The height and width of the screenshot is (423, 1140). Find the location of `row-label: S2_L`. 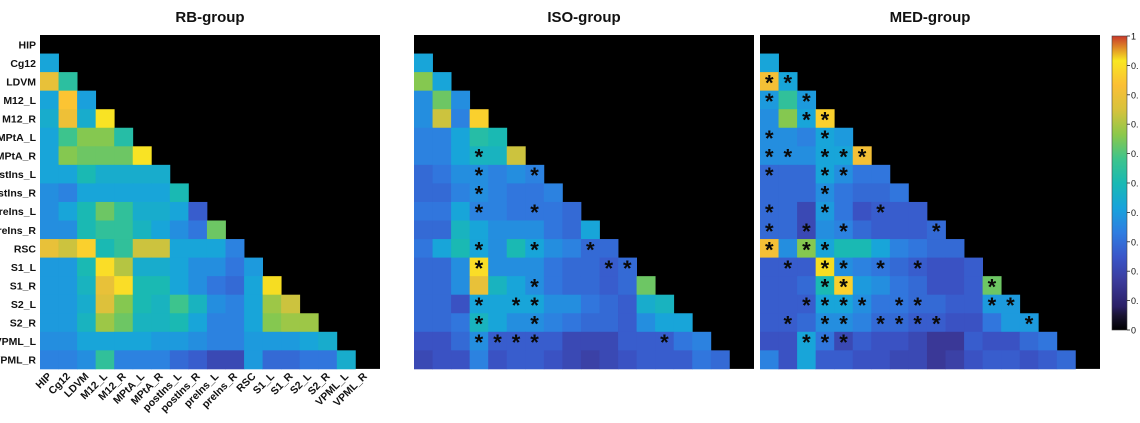

row-label: S2_L is located at coordinates (24, 305).